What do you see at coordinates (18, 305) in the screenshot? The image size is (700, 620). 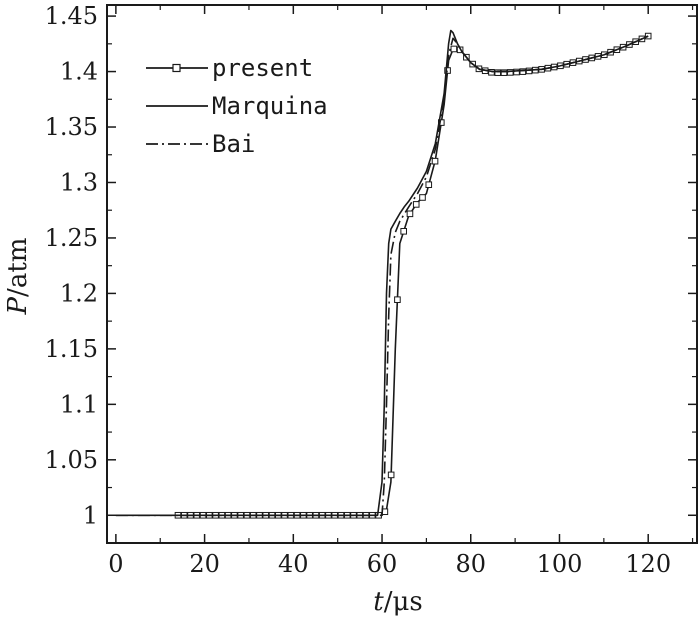 I see `y-axis-variable: P` at bounding box center [18, 305].